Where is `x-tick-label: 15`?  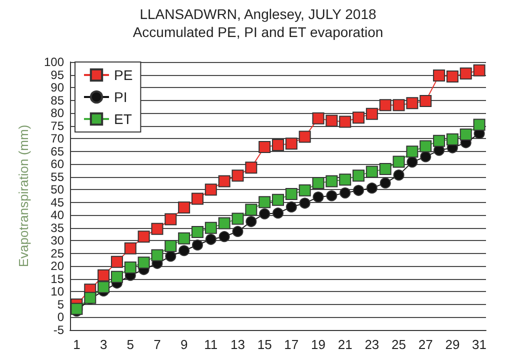
x-tick-label: 15 is located at coordinates (264, 344).